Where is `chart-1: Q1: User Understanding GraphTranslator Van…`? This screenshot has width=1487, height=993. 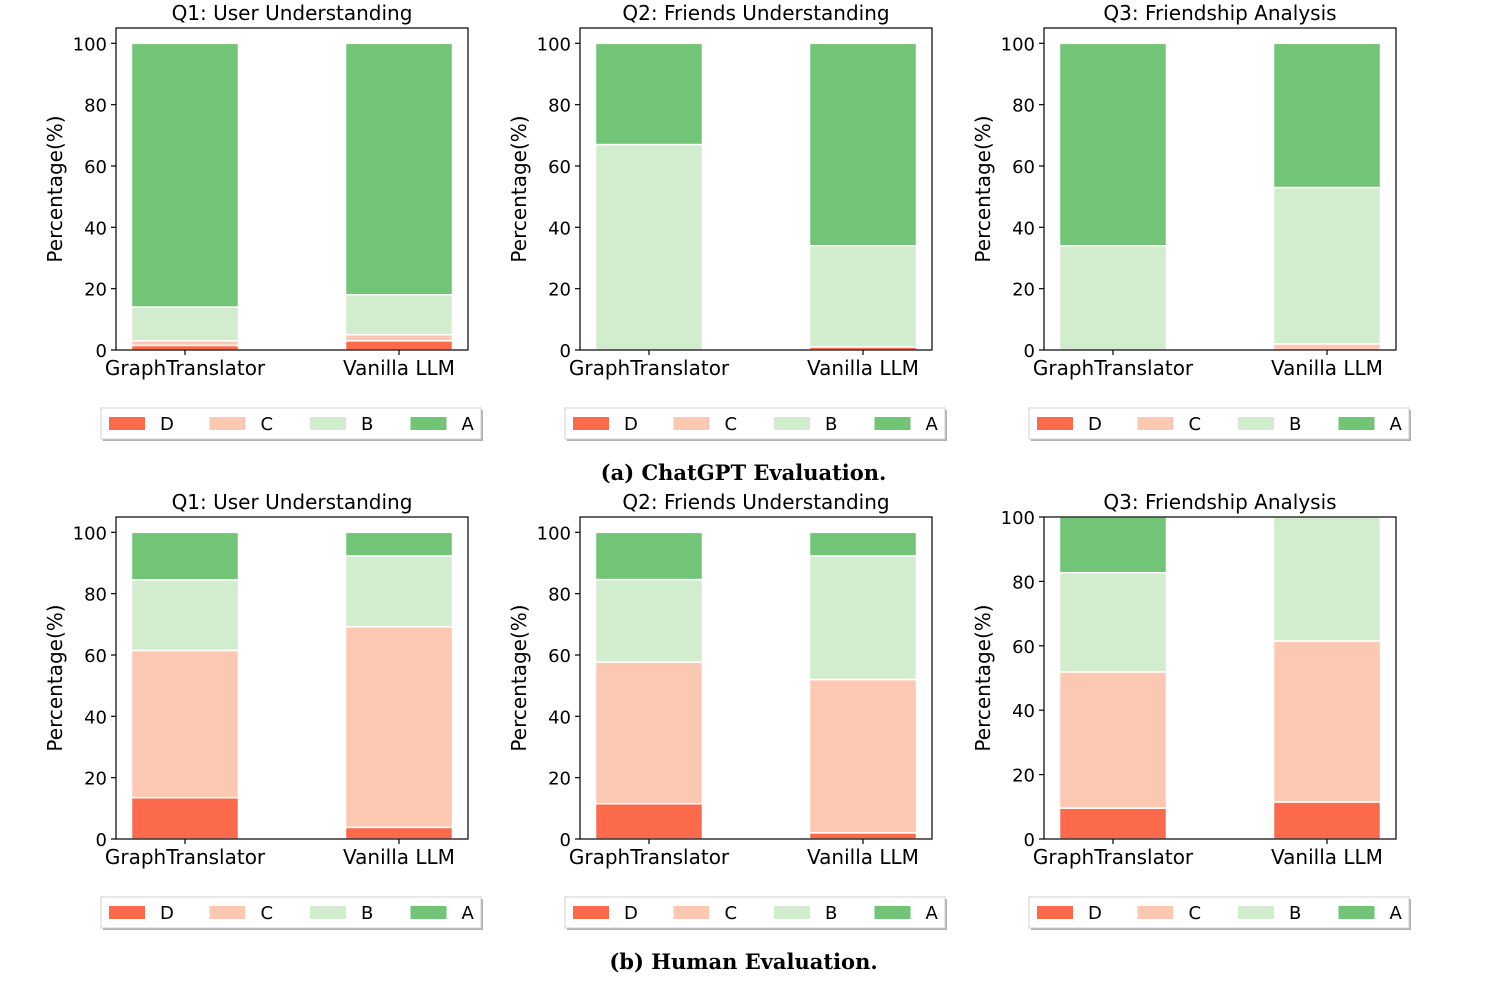 chart-1: Q1: User Understanding GraphTranslator Van… is located at coordinates (263, 221).